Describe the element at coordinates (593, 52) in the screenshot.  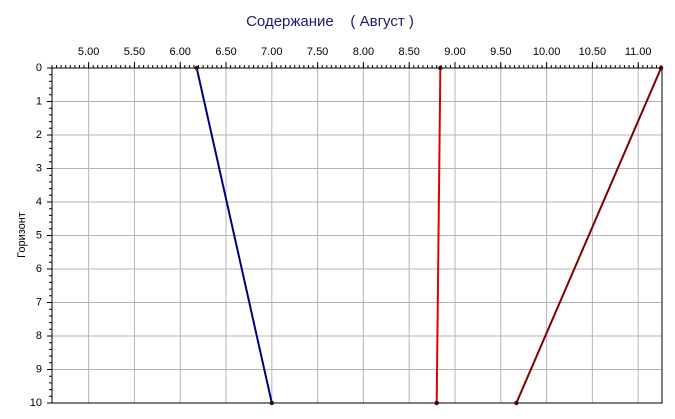
I see `x-tick-label: 10.50` at that location.